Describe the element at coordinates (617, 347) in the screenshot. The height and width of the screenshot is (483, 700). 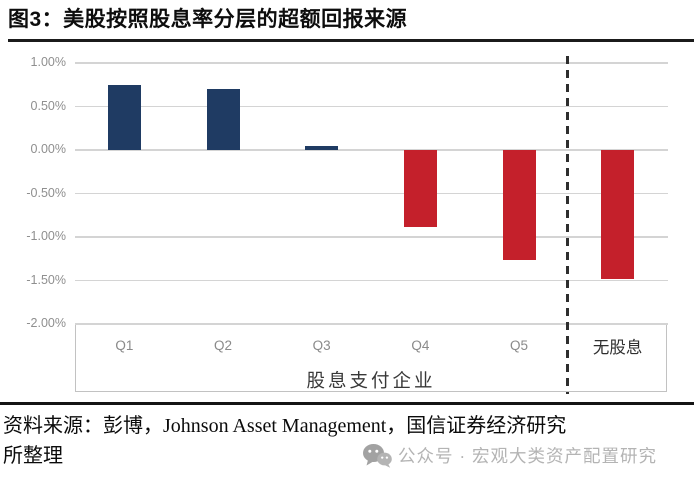
I see `x-label-无股息: 无股息` at that location.